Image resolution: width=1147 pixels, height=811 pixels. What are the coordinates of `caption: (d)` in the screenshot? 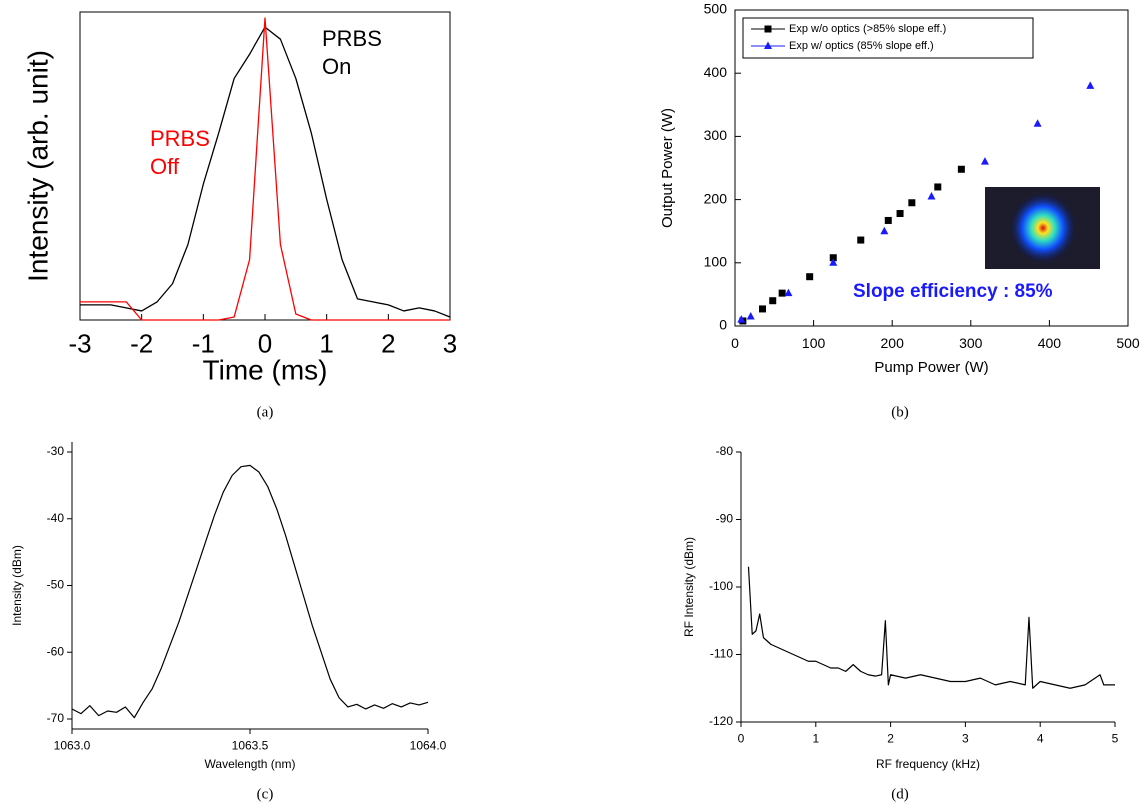 It's located at (900, 794).